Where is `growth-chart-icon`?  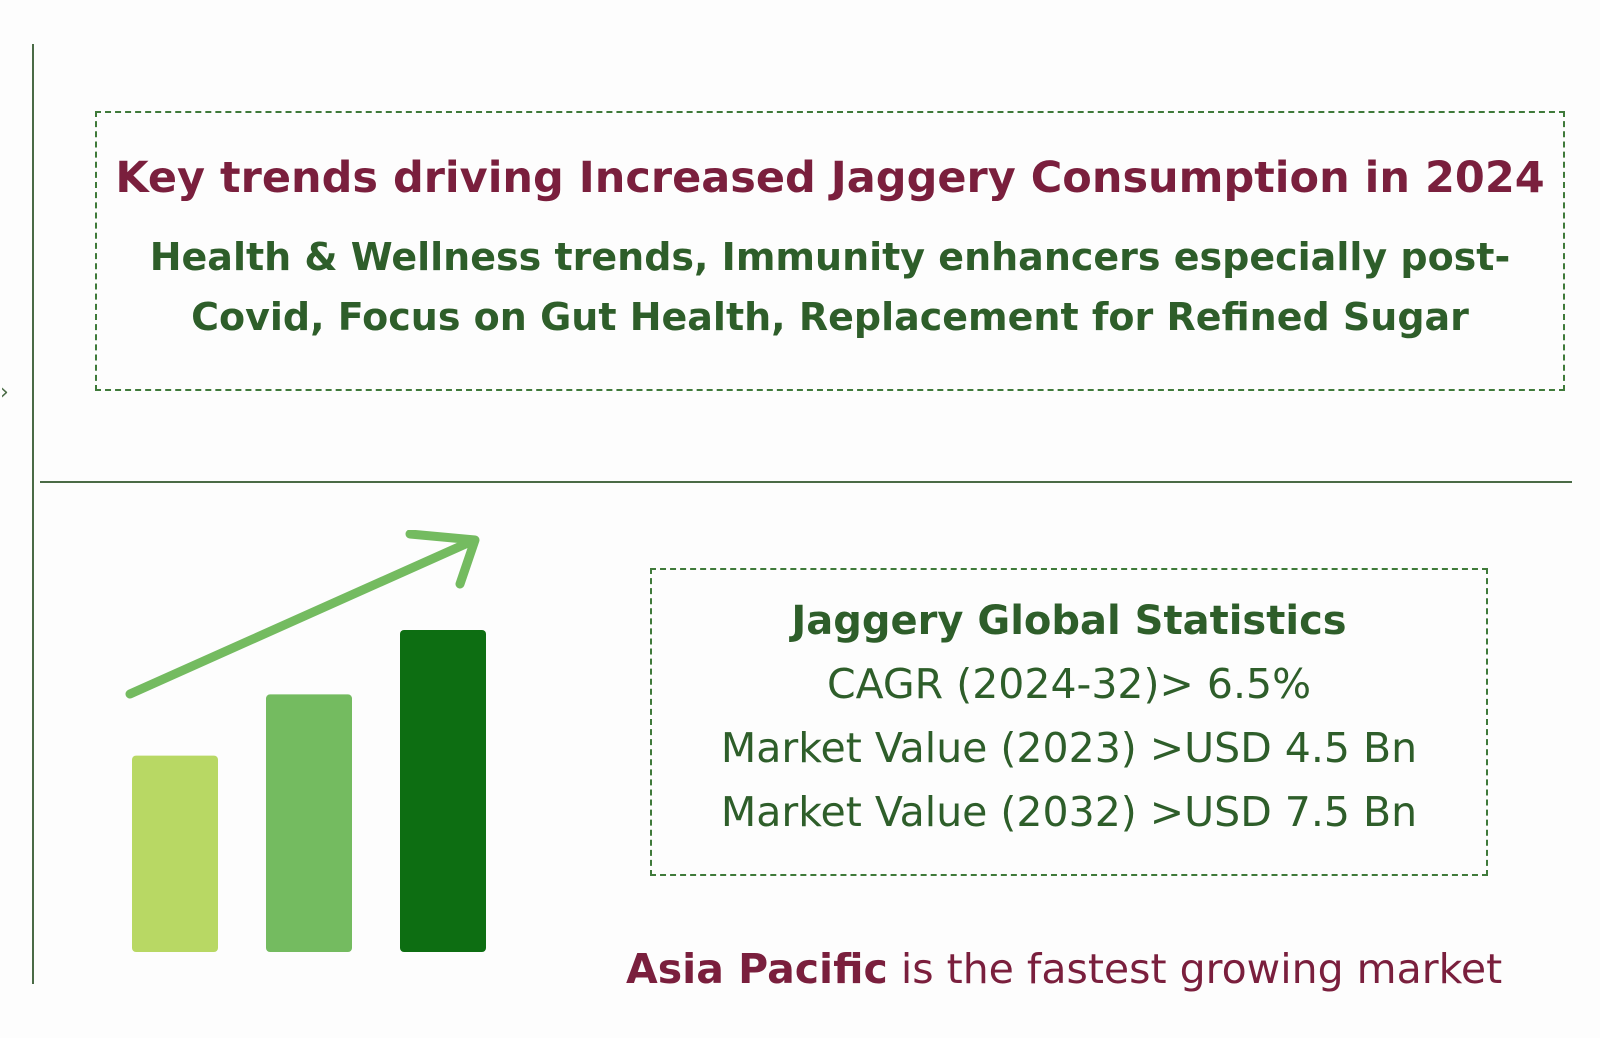
growth-chart-icon is located at coordinates (305, 741).